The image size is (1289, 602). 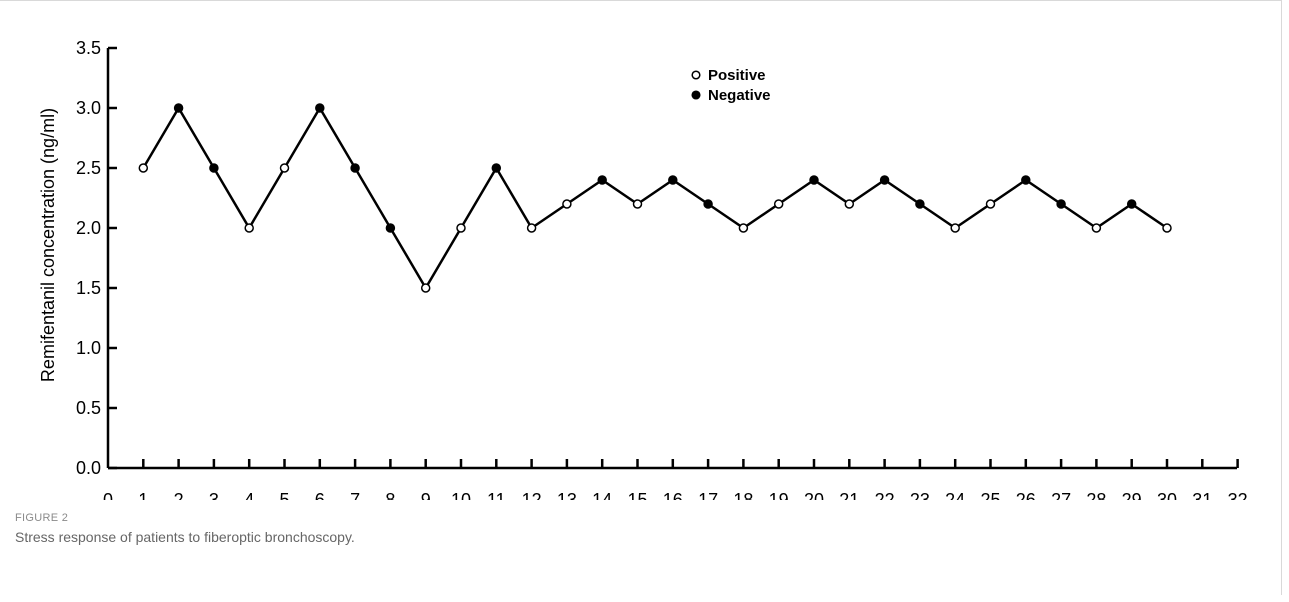 I want to click on legend: Positive Negative, so click(x=731, y=85).